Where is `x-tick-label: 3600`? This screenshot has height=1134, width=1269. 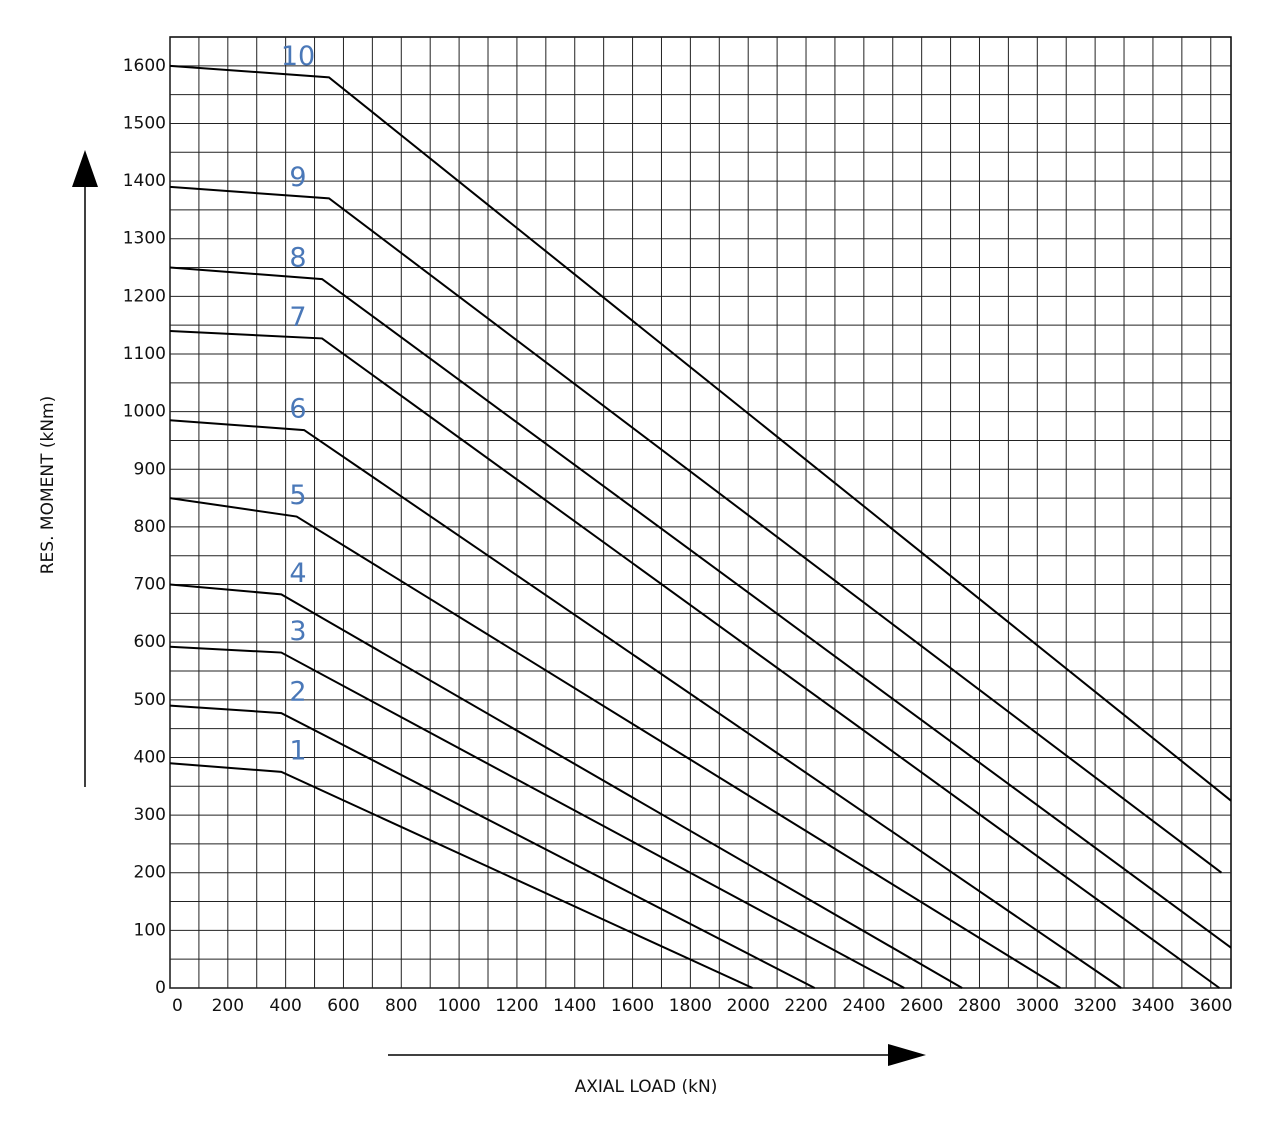
x-tick-label: 3600 is located at coordinates (1210, 1006).